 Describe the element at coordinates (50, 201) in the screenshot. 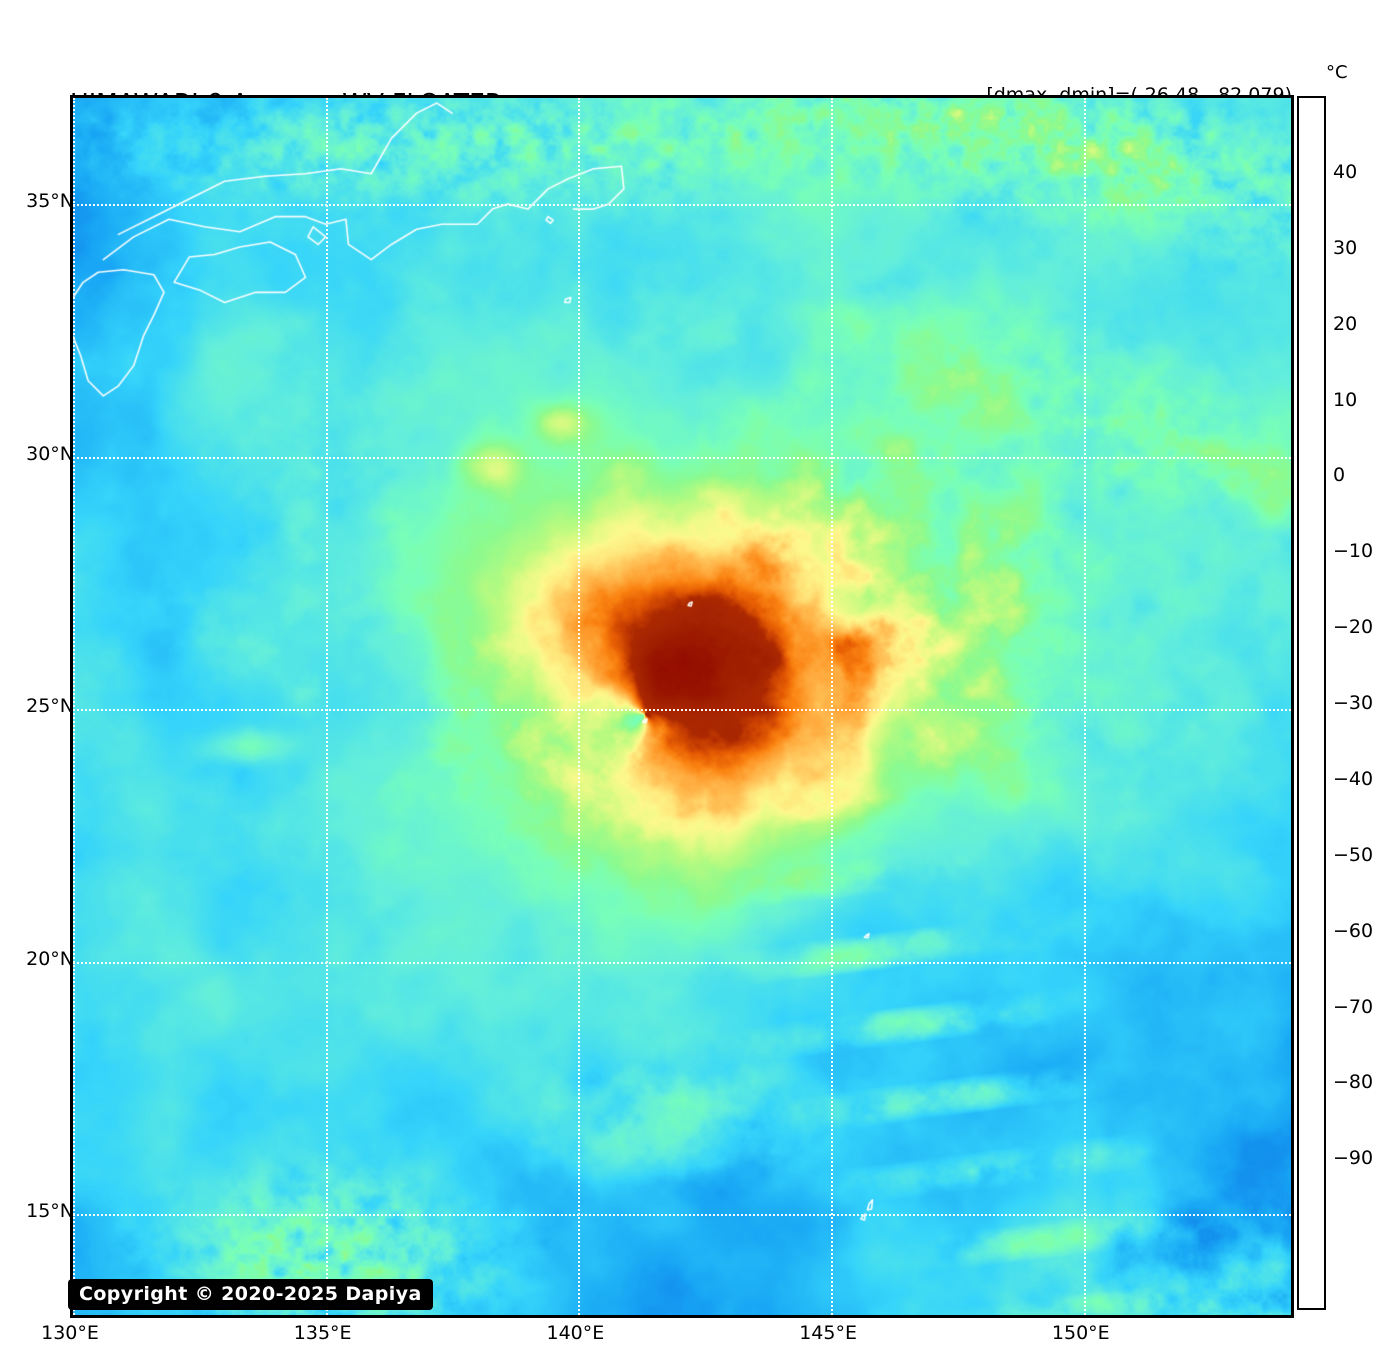

I see `latitude-tick-label: 35°N` at that location.